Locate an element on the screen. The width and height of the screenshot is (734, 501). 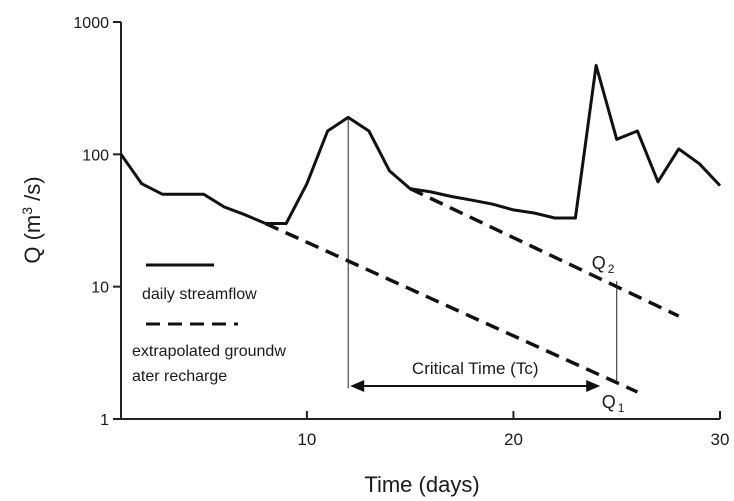
q2-label-subscript: 2 is located at coordinates (611, 269).